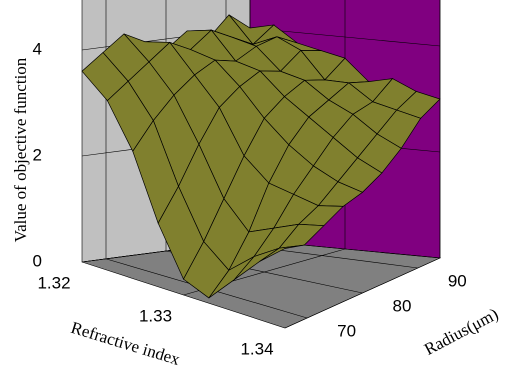  What do you see at coordinates (126, 343) in the screenshot?
I see `x-axis-title: Refractive index` at bounding box center [126, 343].